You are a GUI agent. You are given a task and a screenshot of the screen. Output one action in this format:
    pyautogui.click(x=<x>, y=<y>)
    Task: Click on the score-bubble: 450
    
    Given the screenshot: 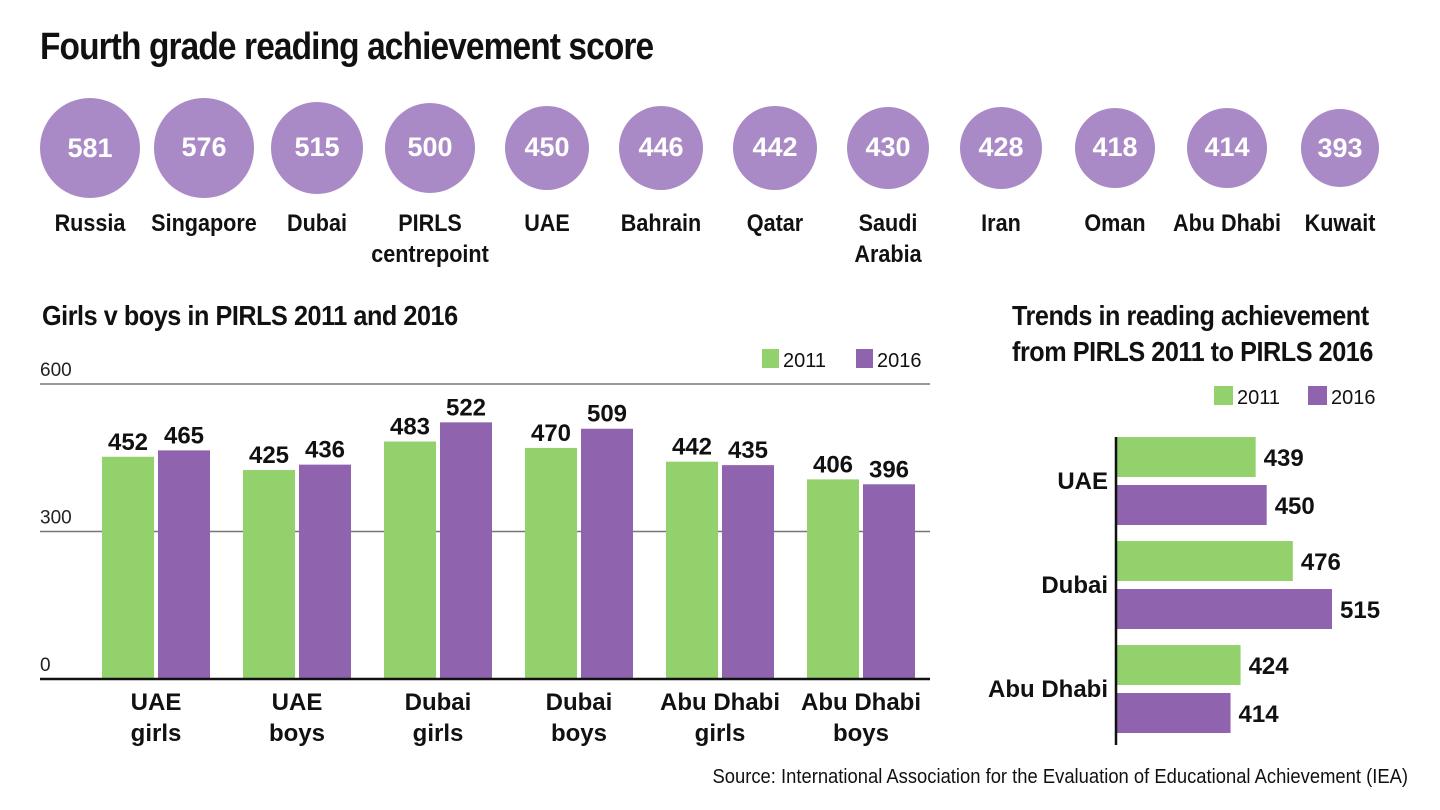 What is the action you would take?
    pyautogui.click(x=547, y=148)
    